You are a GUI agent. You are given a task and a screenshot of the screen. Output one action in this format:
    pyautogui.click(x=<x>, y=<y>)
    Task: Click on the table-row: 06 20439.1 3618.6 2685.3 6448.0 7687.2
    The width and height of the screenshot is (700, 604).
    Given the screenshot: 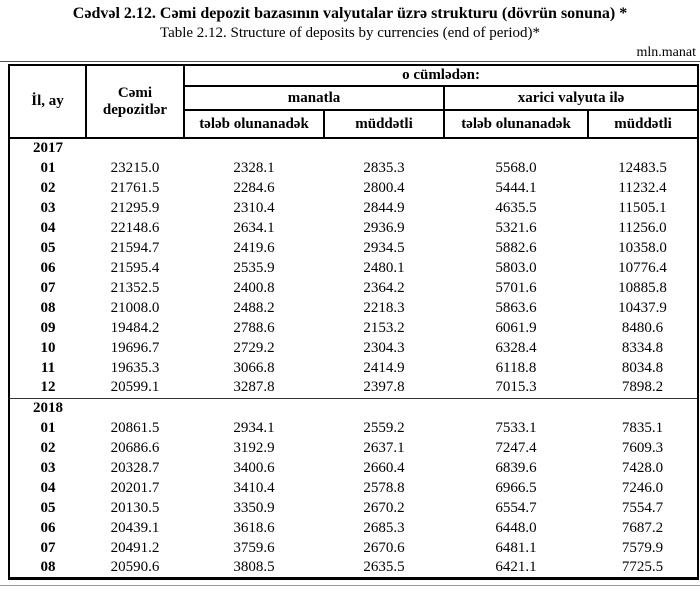 What is the action you would take?
    pyautogui.click(x=353, y=528)
    